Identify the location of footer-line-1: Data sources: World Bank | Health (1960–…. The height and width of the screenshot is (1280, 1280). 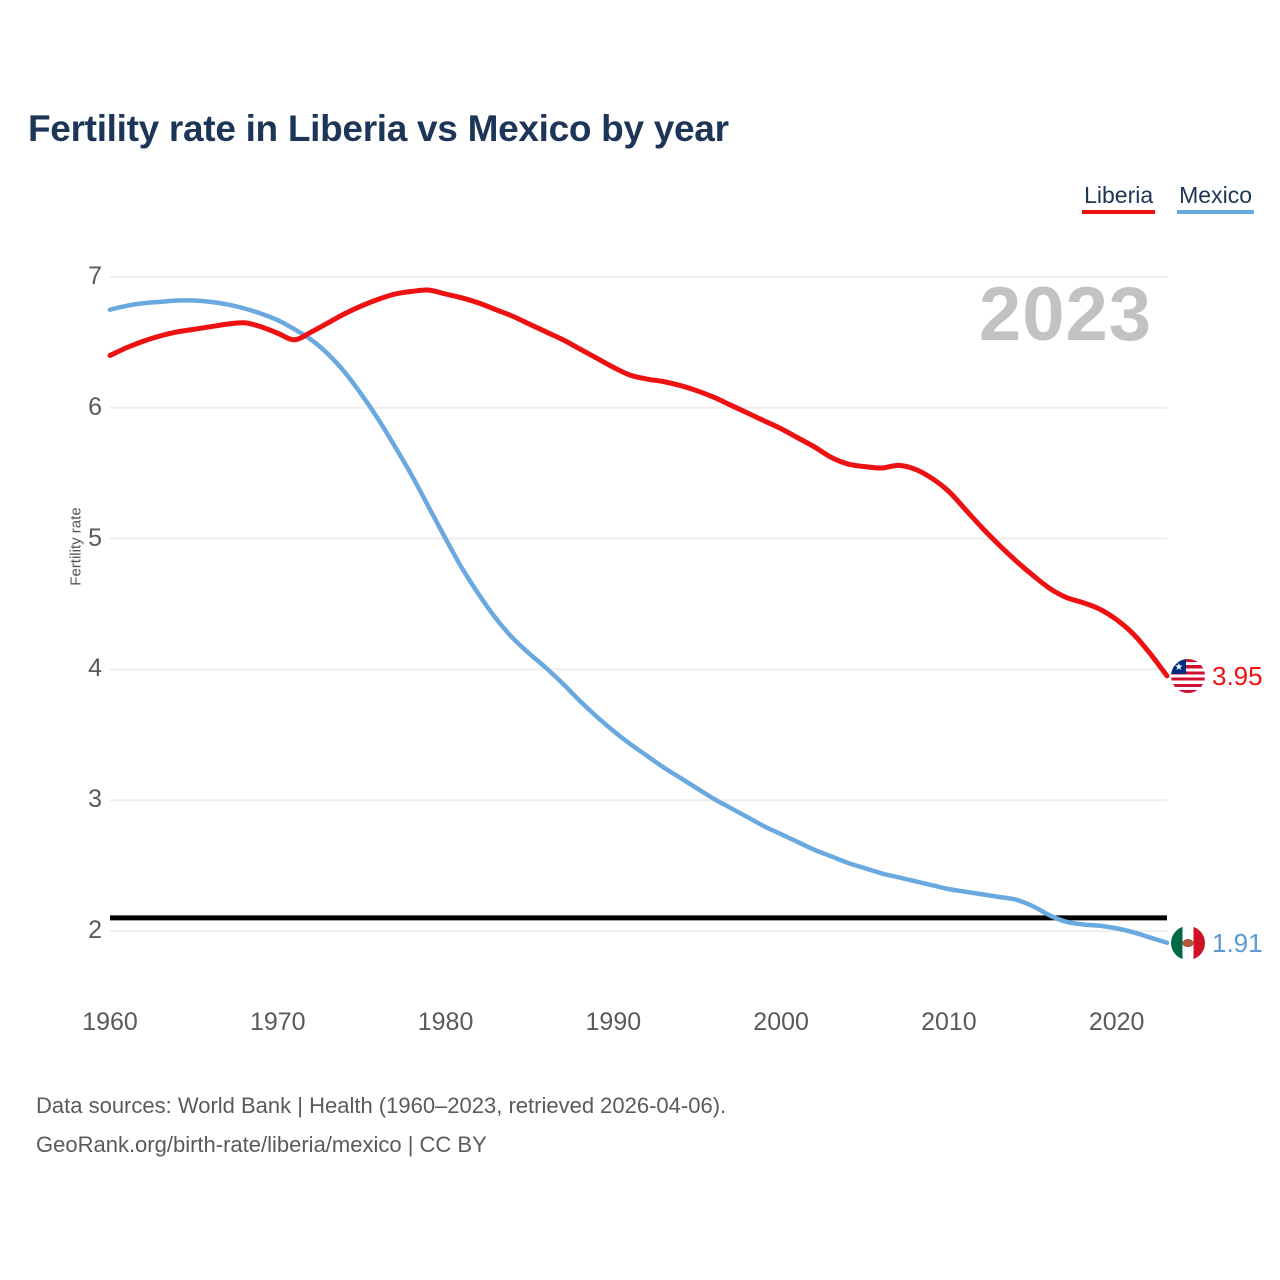
(381, 1105).